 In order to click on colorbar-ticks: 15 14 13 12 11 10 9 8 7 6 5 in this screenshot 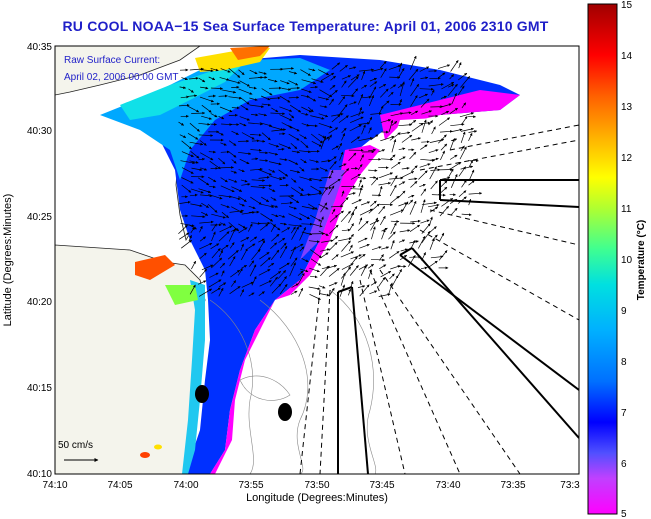, I will do `click(627, 259)`.